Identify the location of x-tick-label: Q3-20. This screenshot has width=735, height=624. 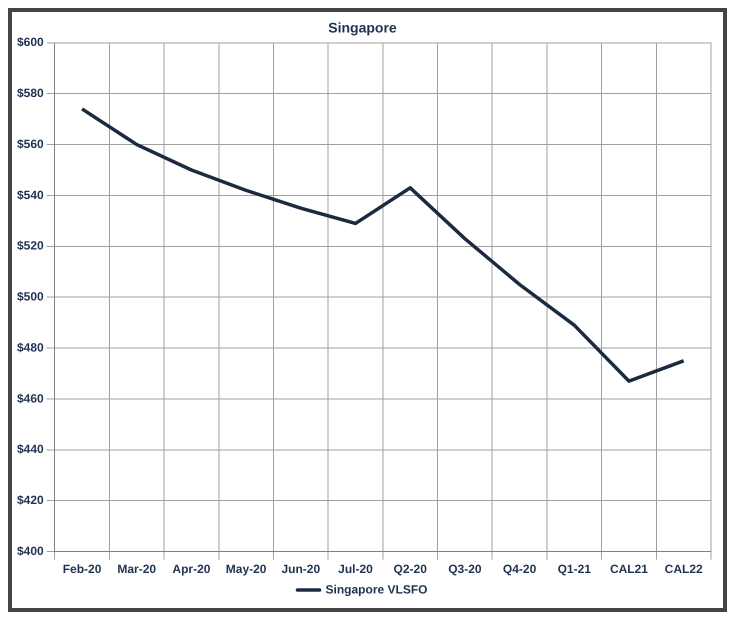
(465, 569).